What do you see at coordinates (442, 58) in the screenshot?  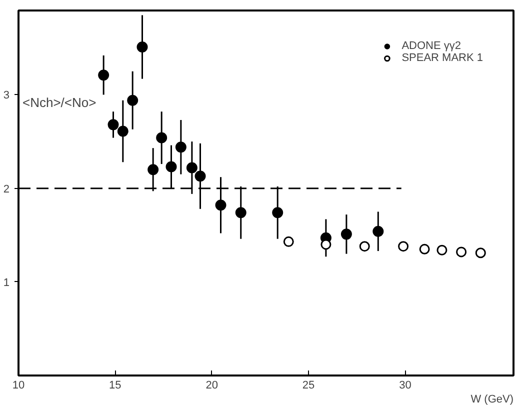 I see `legend-label: SPEAR MARK 1` at bounding box center [442, 58].